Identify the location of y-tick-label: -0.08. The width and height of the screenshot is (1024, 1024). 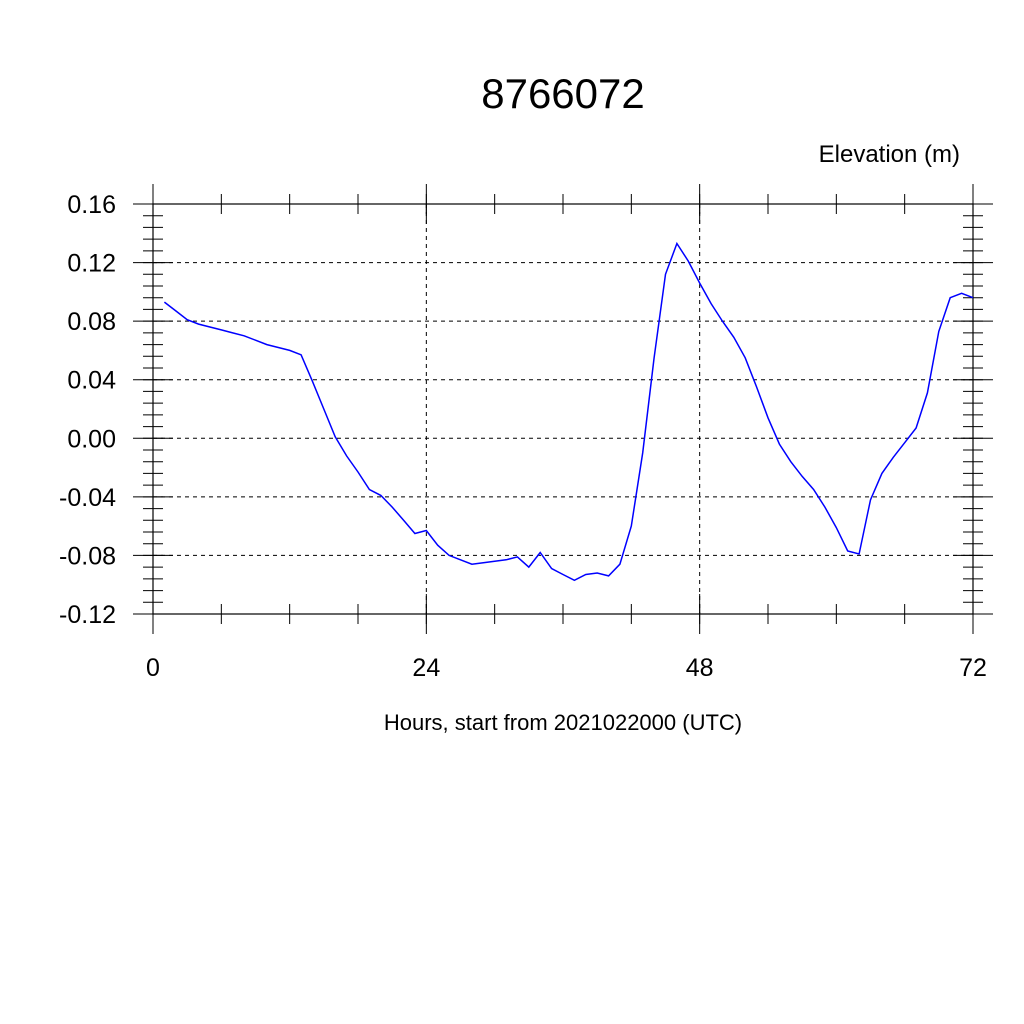
(87, 556).